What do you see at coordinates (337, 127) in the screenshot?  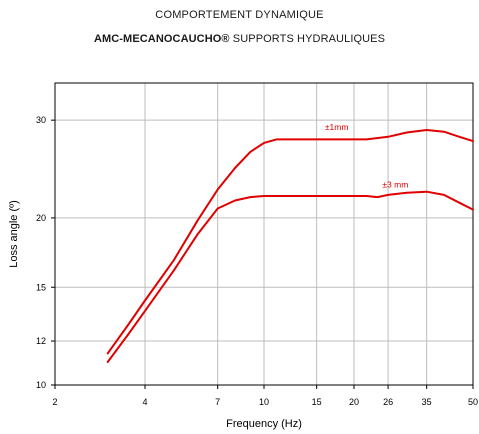 I see `series-label-1: ±1mm` at bounding box center [337, 127].